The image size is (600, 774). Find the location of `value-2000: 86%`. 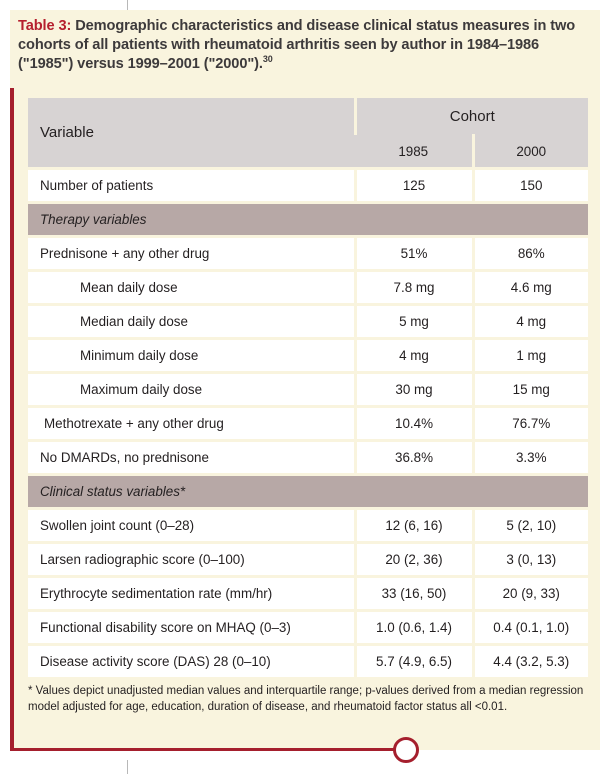

value-2000: 86% is located at coordinates (529, 254).